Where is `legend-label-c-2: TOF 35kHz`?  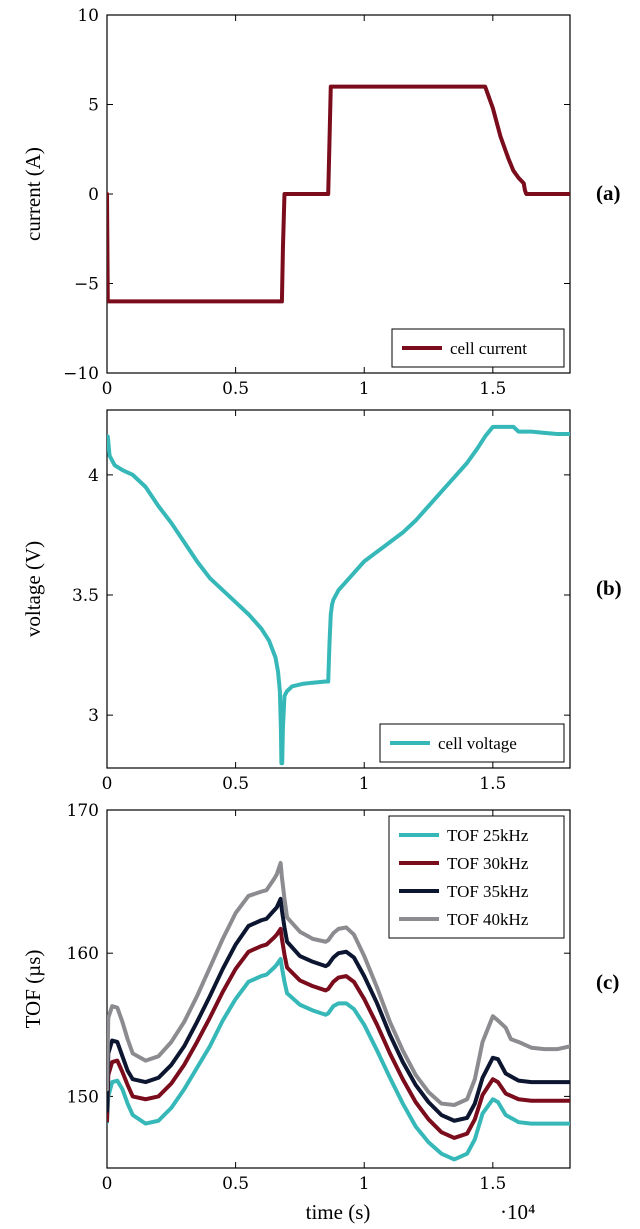
legend-label-c-2: TOF 35kHz is located at coordinates (488, 891).